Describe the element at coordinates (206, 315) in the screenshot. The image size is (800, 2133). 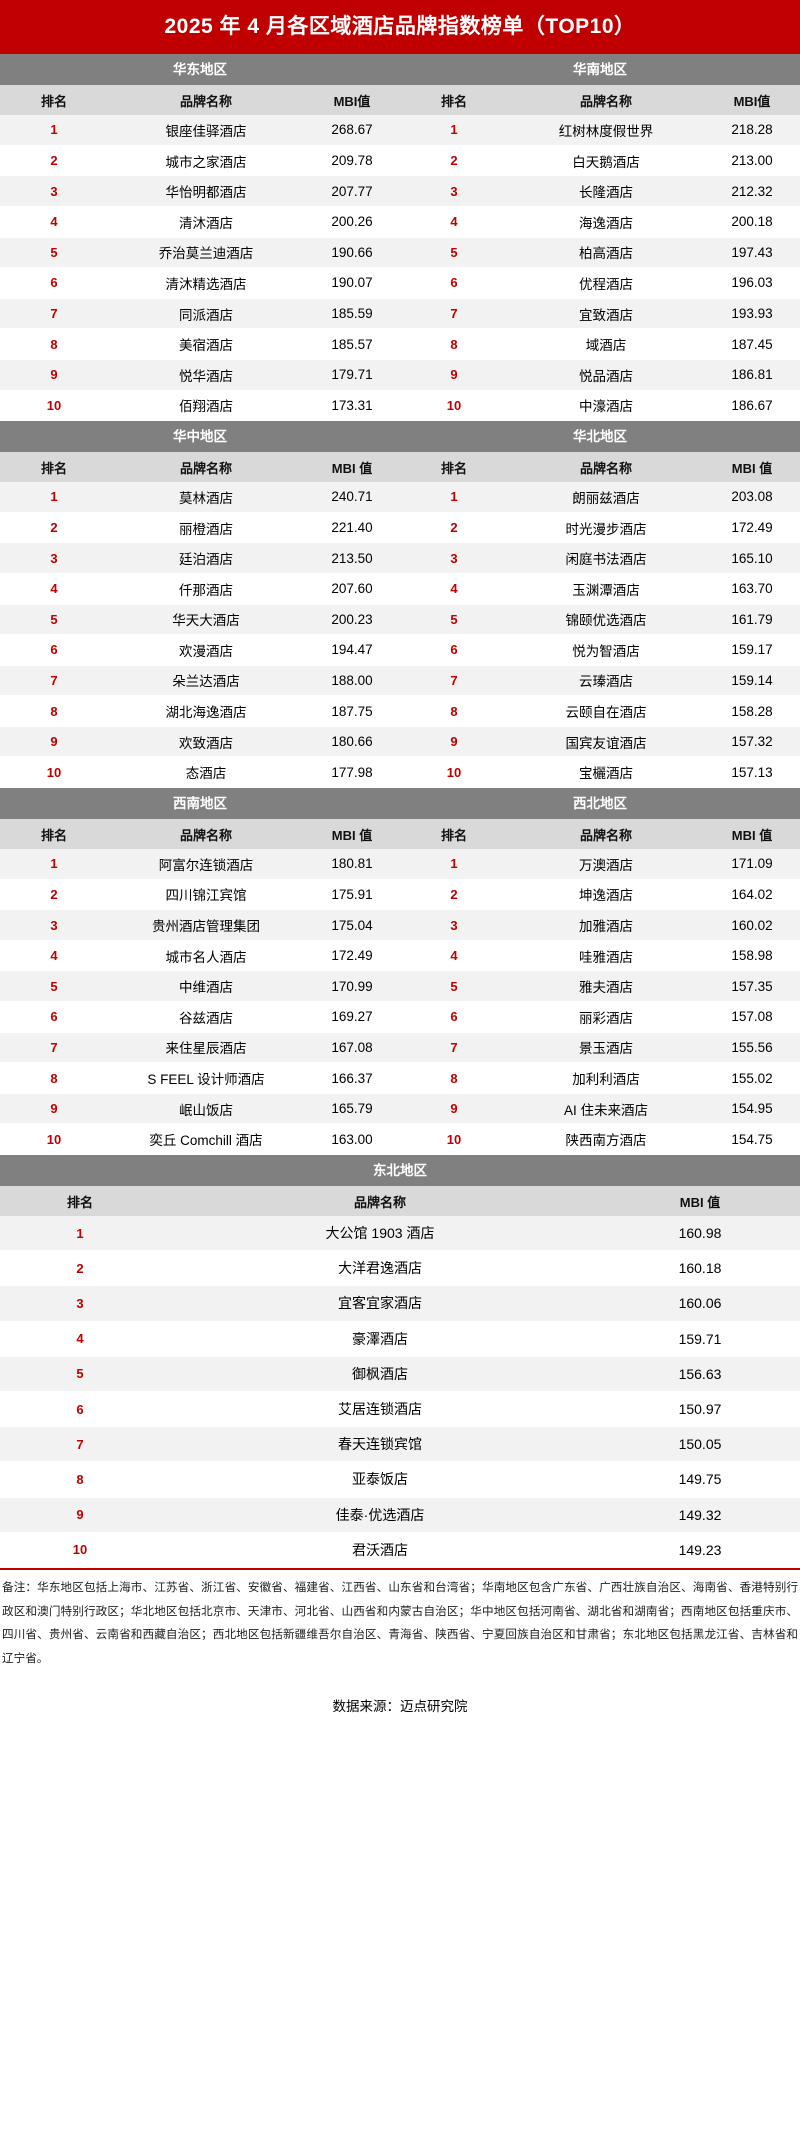
I see `brand-cell: 同派酒店` at that location.